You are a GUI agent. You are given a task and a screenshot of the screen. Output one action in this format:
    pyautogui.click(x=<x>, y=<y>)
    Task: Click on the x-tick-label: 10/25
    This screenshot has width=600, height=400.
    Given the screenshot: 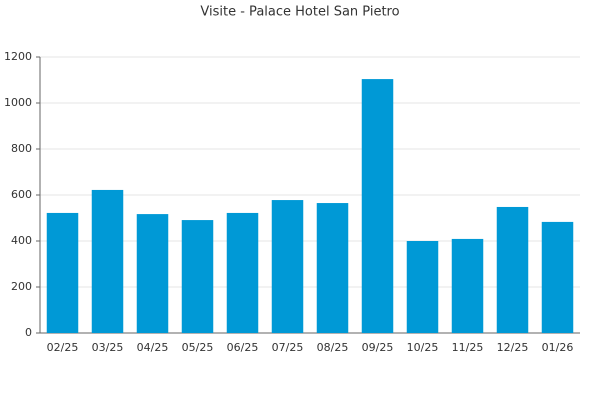 What is the action you would take?
    pyautogui.click(x=423, y=347)
    